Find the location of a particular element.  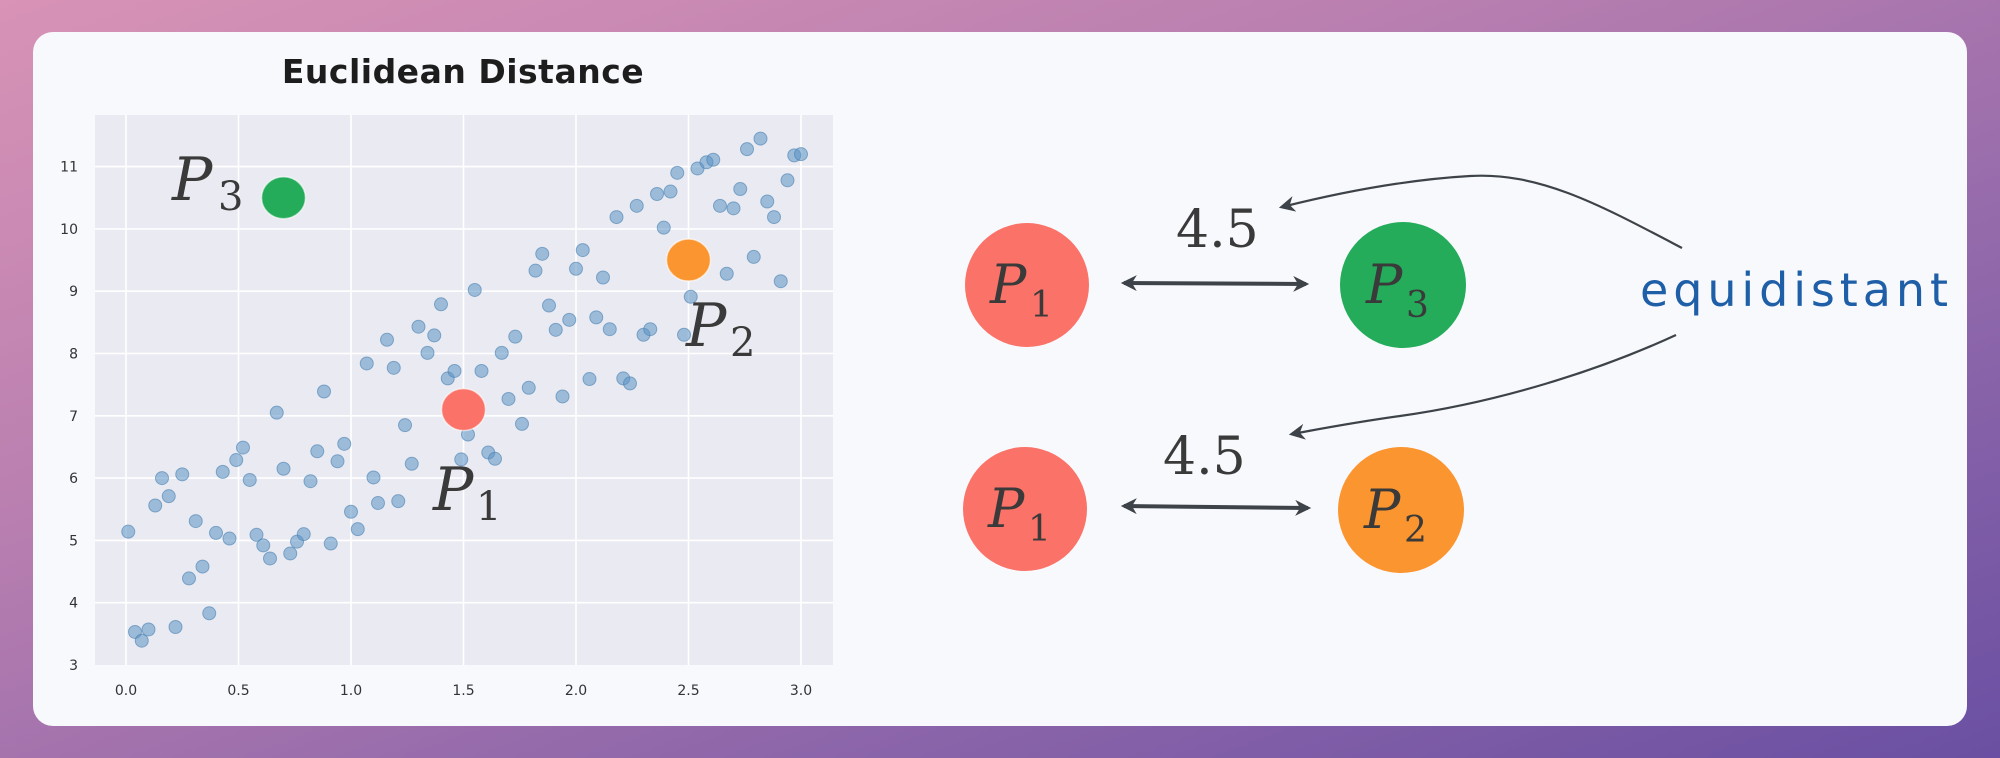

pair-p1-p3: P 1 4.5 P 3 is located at coordinates (1215, 274).